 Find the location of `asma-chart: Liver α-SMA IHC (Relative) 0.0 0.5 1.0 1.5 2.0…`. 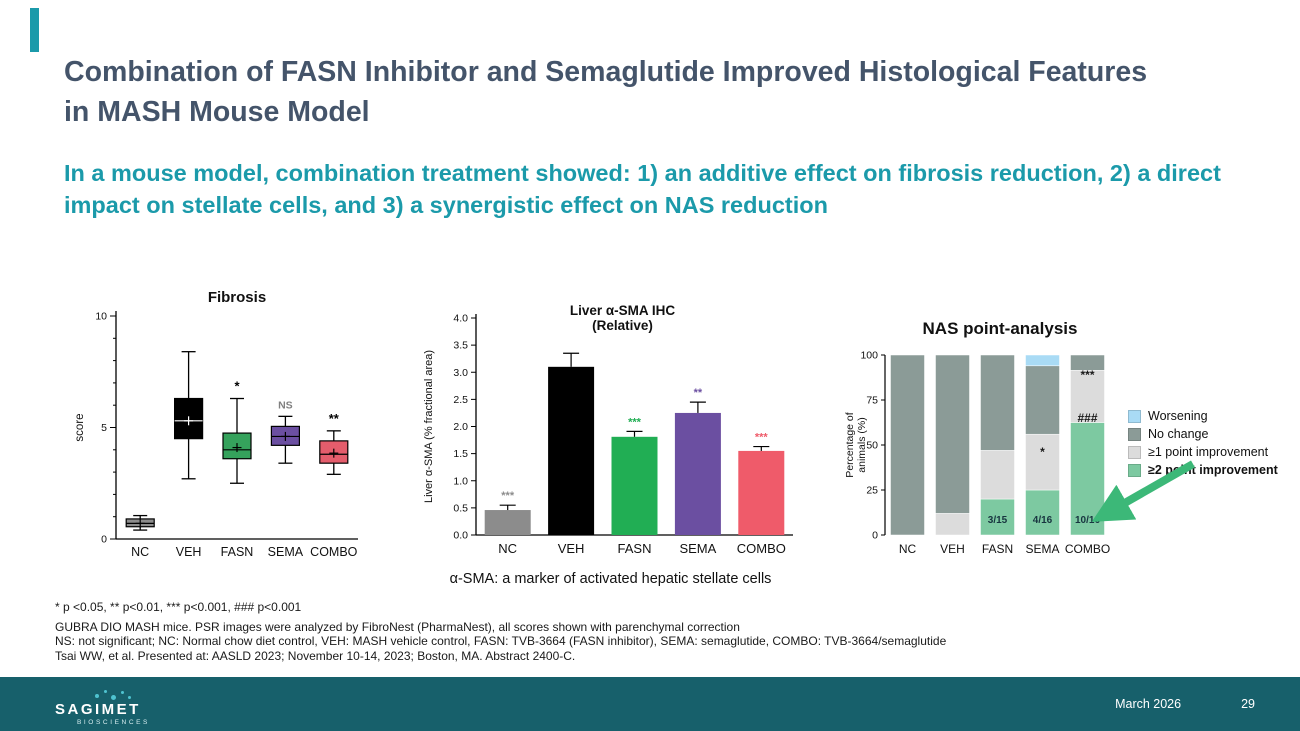

asma-chart: Liver α-SMA IHC (Relative) 0.0 0.5 1.0 1.5 2.0… is located at coordinates (610, 443).